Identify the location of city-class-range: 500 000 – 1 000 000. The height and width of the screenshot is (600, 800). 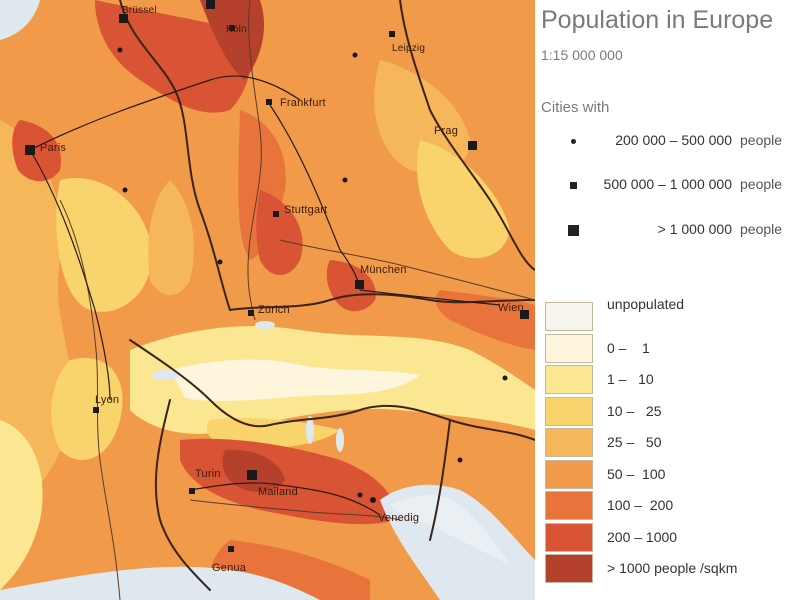
(667, 184).